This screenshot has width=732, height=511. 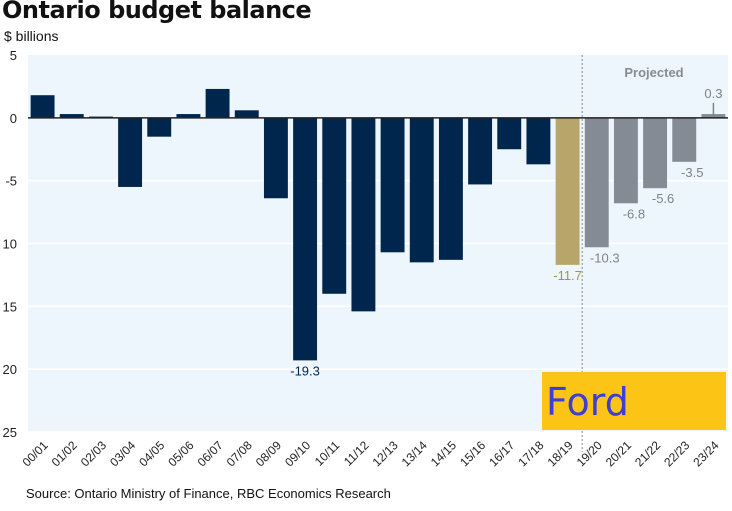 I want to click on x-tick-label: 23/24, so click(x=705, y=453).